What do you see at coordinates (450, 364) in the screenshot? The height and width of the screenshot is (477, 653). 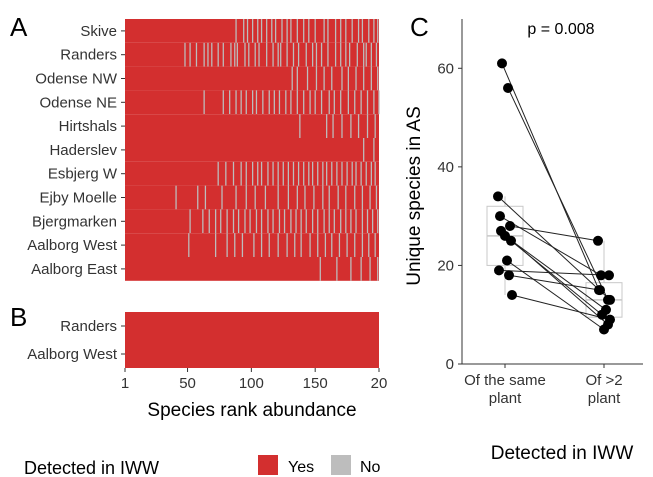 I see `y-tick-label-0: 0` at bounding box center [450, 364].